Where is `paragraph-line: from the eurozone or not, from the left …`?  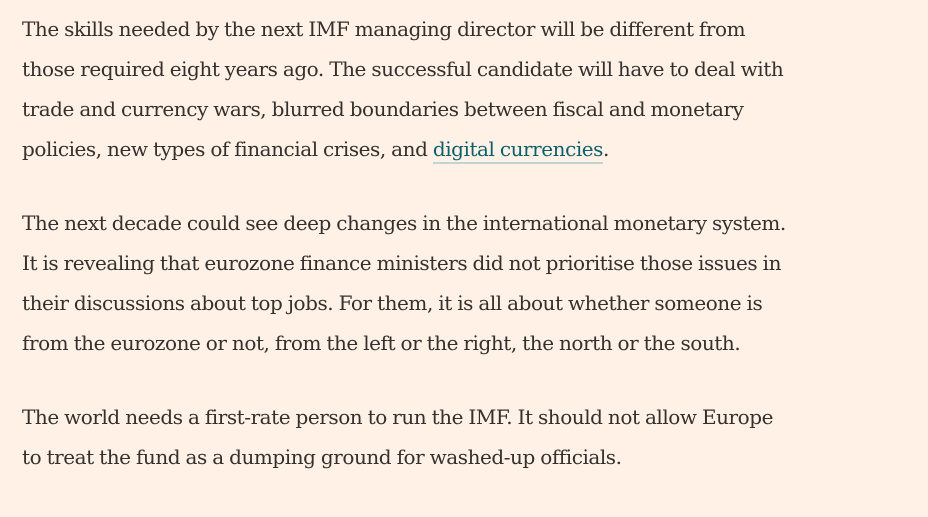
paragraph-line: from the eurozone or not, from the left … is located at coordinates (381, 343).